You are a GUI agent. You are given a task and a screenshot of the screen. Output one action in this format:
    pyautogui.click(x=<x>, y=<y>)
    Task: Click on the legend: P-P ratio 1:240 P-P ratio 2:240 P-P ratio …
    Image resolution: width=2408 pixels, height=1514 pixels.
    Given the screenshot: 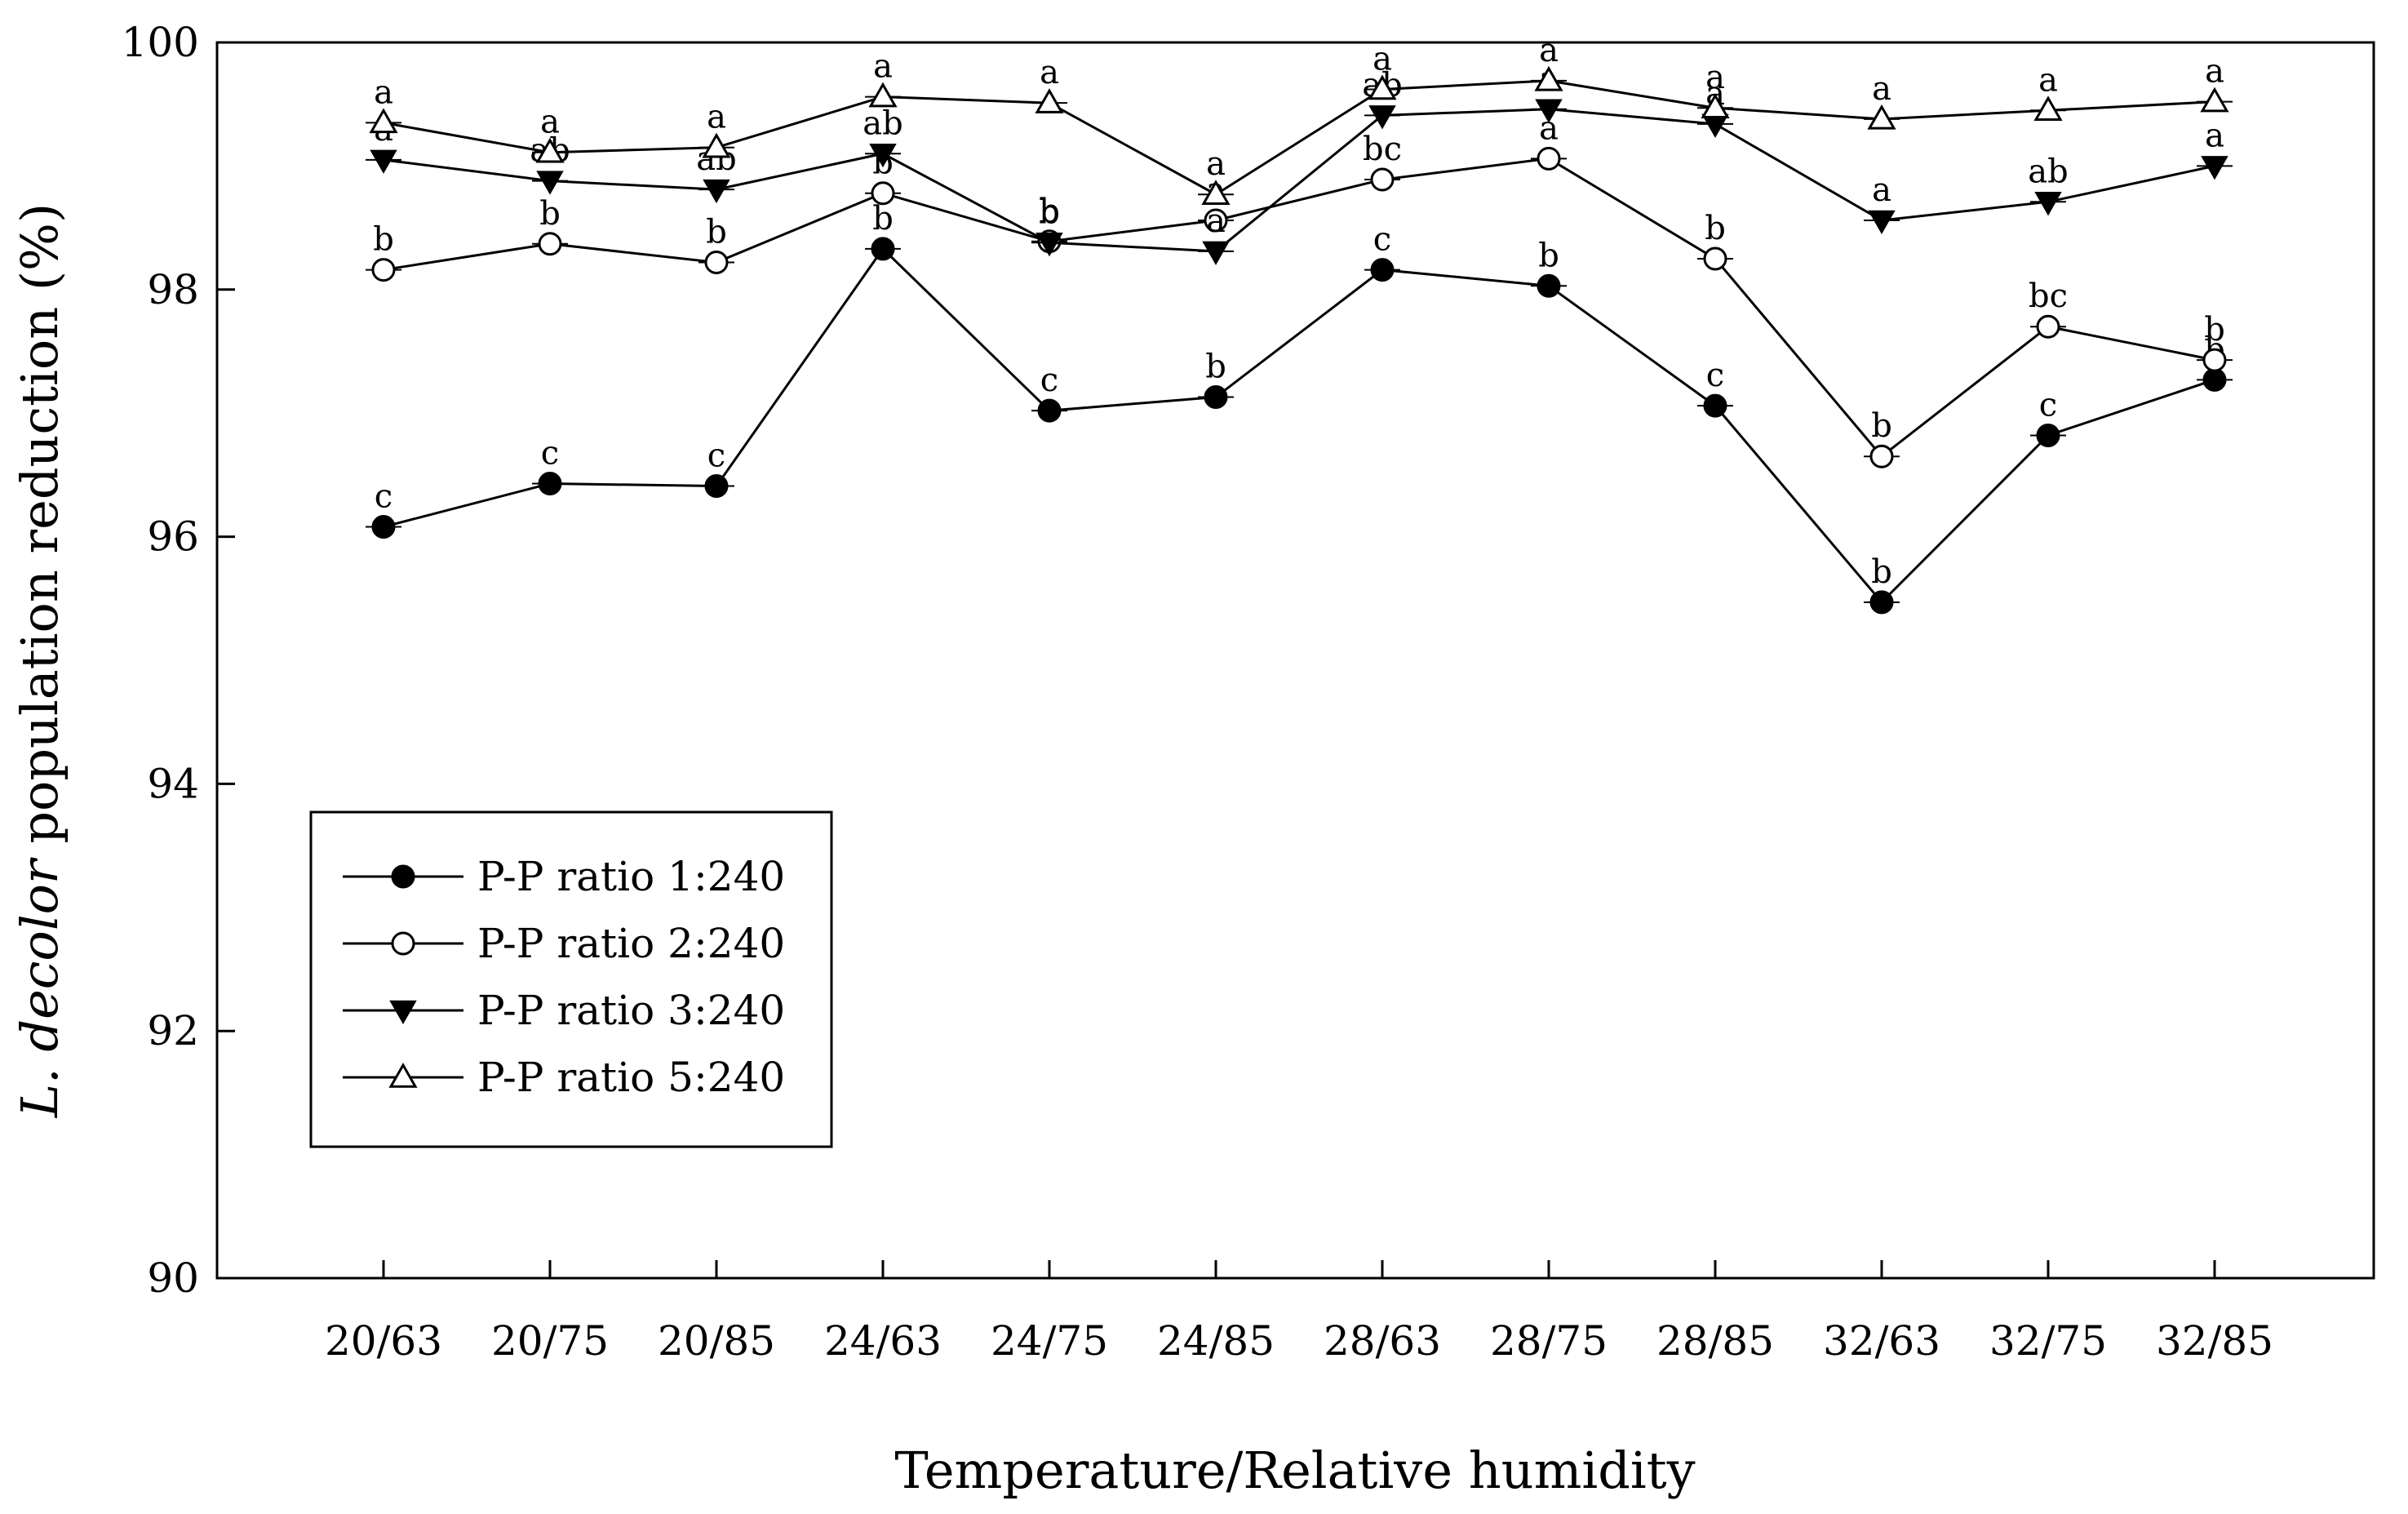 What is the action you would take?
    pyautogui.click(x=571, y=979)
    